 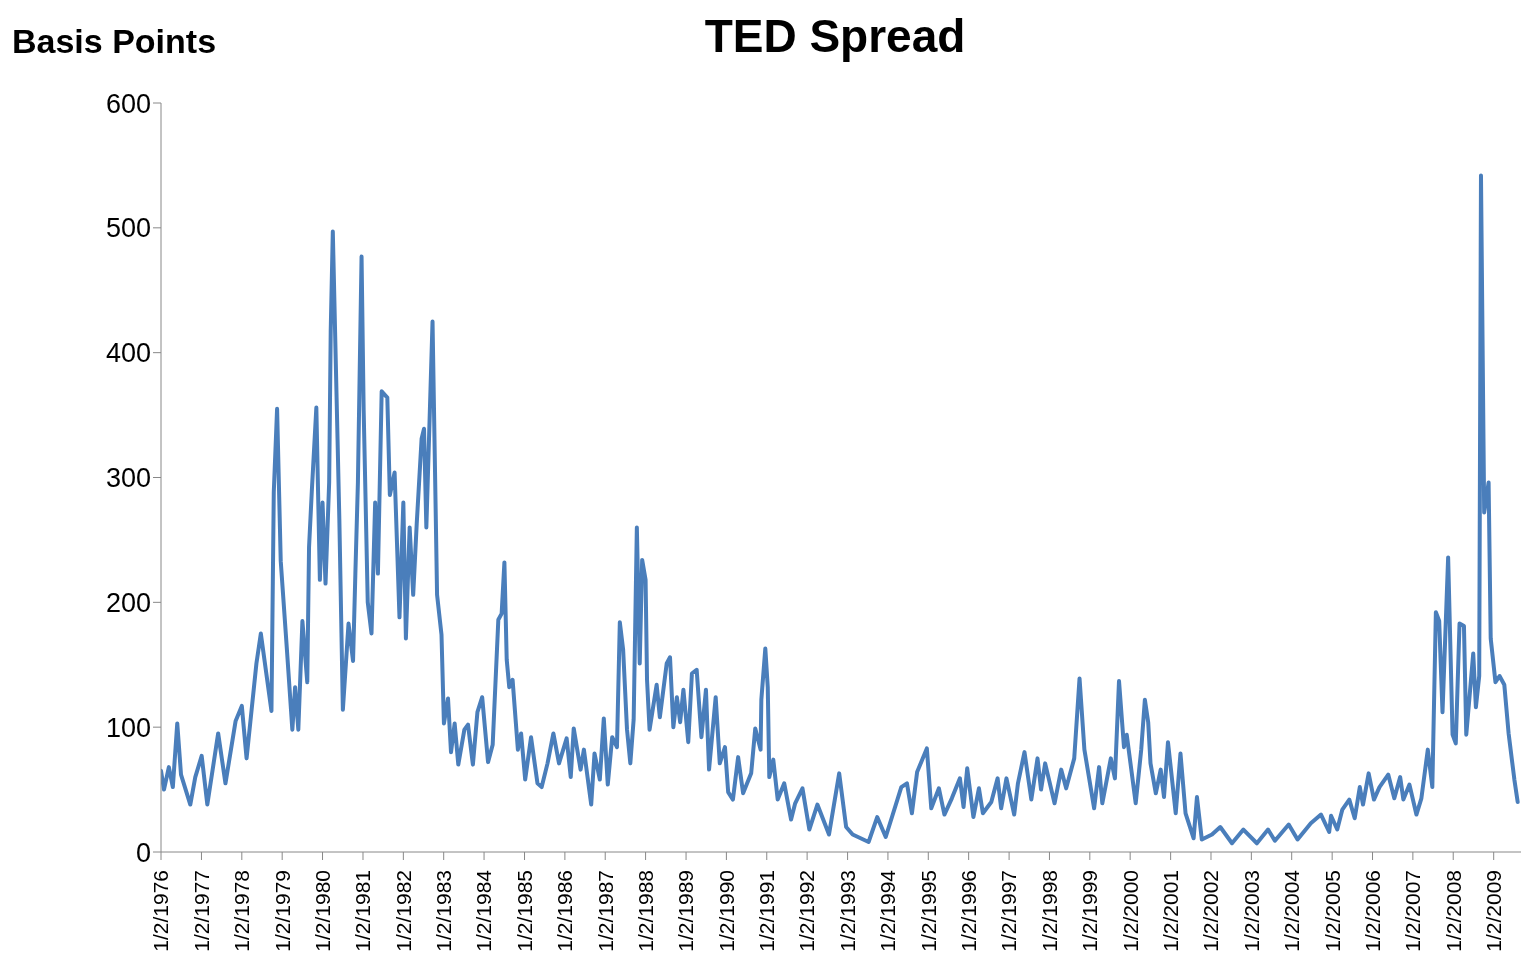 I want to click on x-tick-label: 1/2/1986, so click(x=565, y=911).